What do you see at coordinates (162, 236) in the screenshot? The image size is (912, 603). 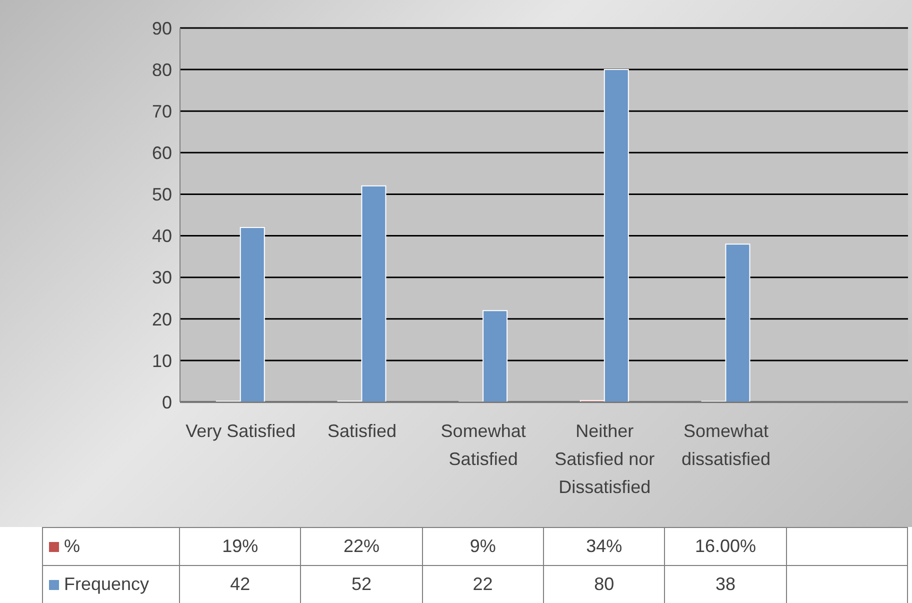 I see `y-tick-label: 40` at bounding box center [162, 236].